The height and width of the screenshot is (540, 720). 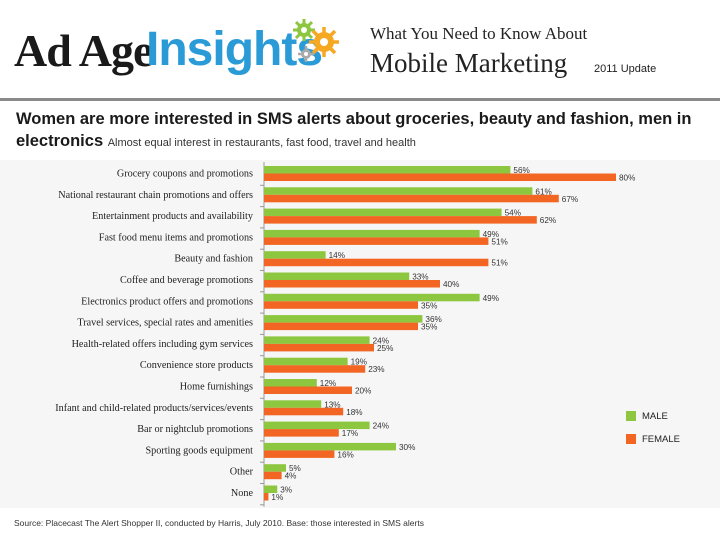 I want to click on logo-ad-age: Ad Age, so click(x=83, y=50).